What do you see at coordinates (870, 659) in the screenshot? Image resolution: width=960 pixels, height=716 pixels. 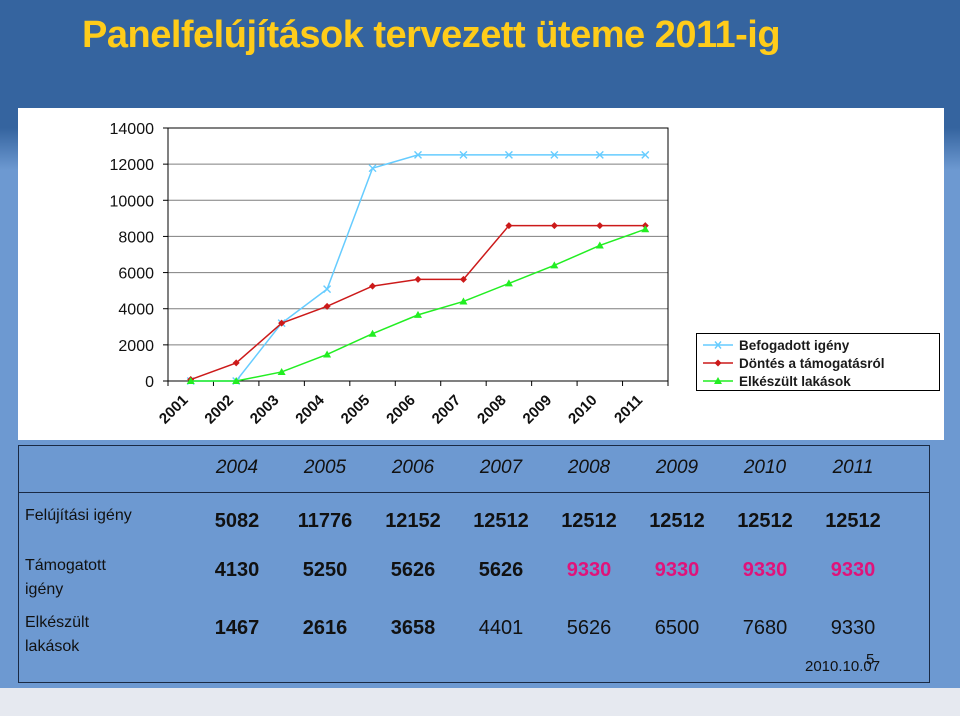 I see `page-number: 5` at bounding box center [870, 659].